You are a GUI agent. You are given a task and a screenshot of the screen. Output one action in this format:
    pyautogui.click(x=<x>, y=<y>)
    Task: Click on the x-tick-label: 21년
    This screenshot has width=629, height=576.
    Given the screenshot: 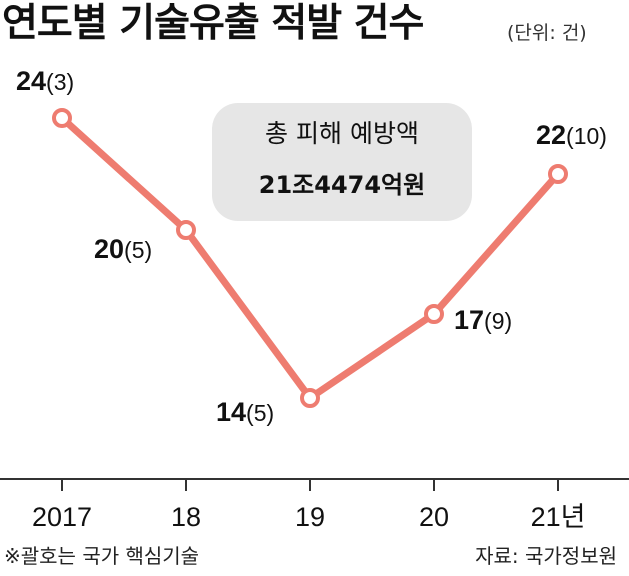 What is the action you would take?
    pyautogui.click(x=558, y=517)
    